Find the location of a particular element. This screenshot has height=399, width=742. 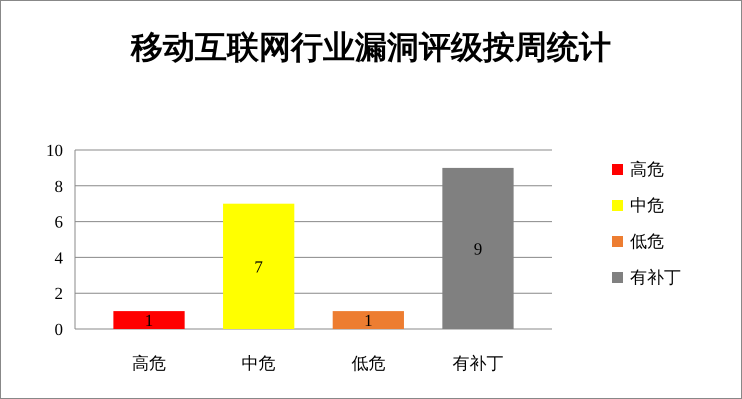

y-tick-label: 0 is located at coordinates (58, 329).